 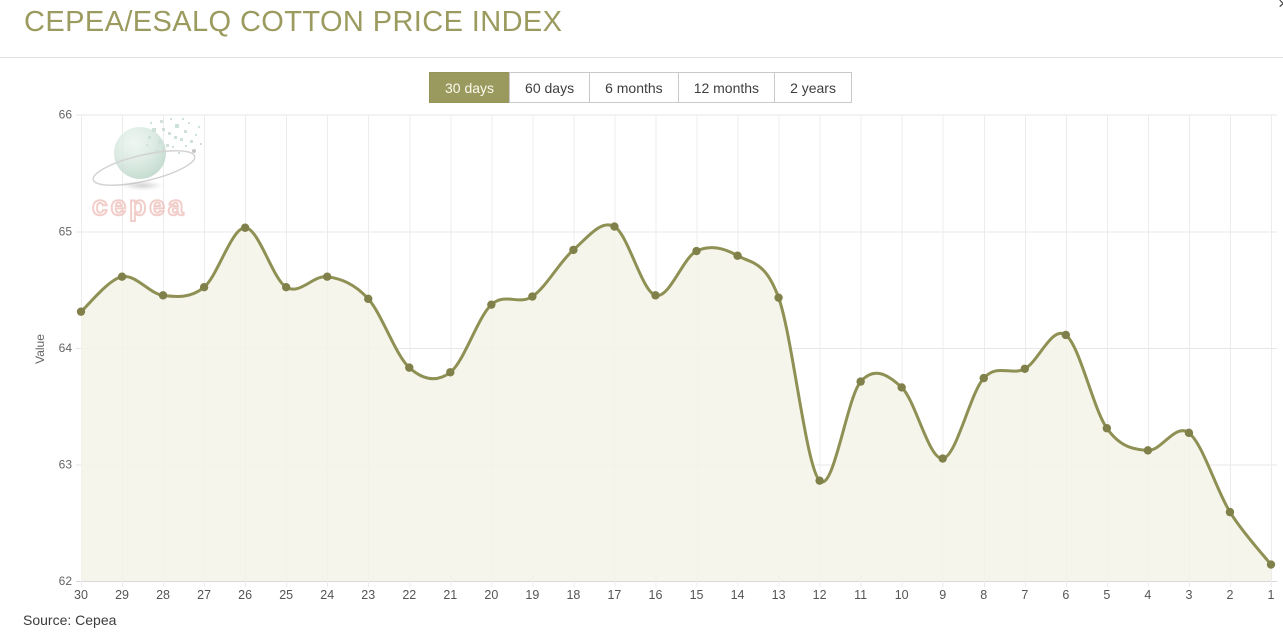 I want to click on svg-text: 27, so click(x=204, y=595).